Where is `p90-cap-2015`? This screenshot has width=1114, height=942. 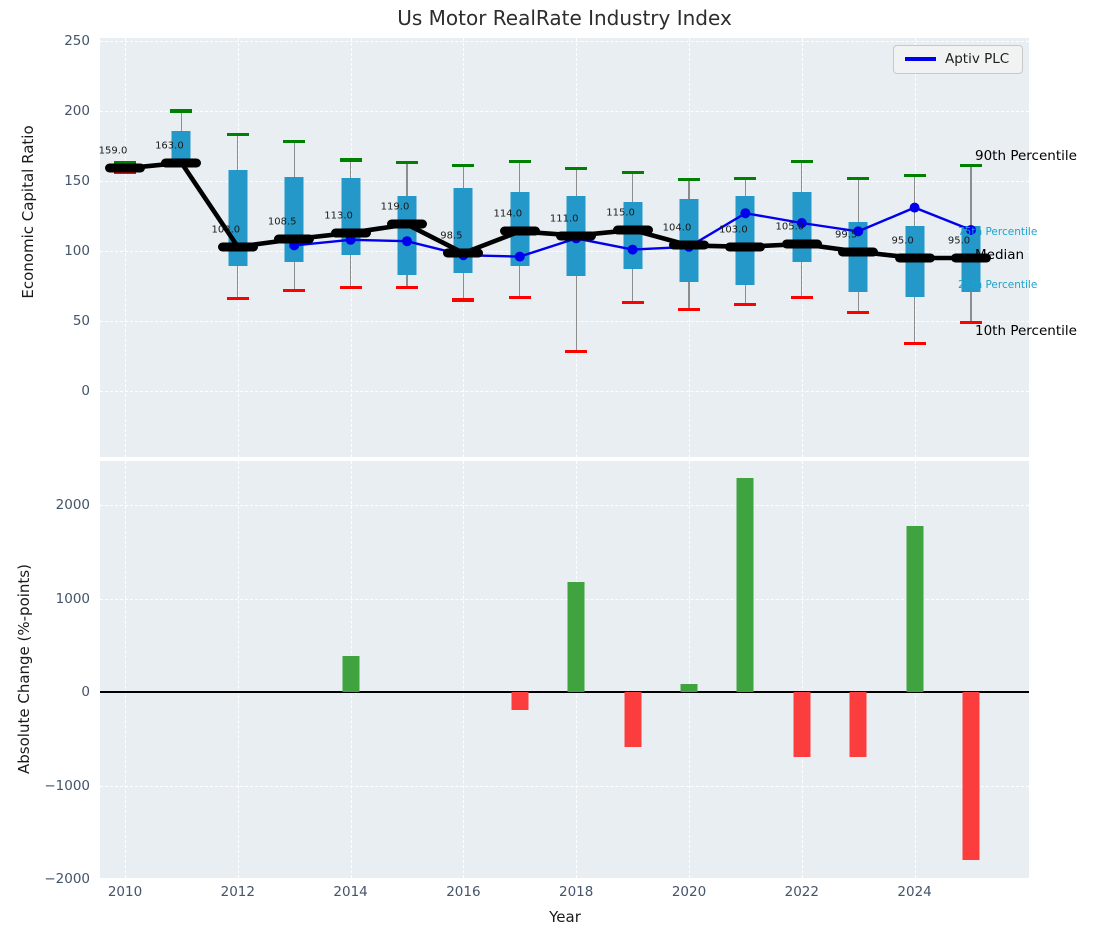
p90-cap-2015 is located at coordinates (407, 163).